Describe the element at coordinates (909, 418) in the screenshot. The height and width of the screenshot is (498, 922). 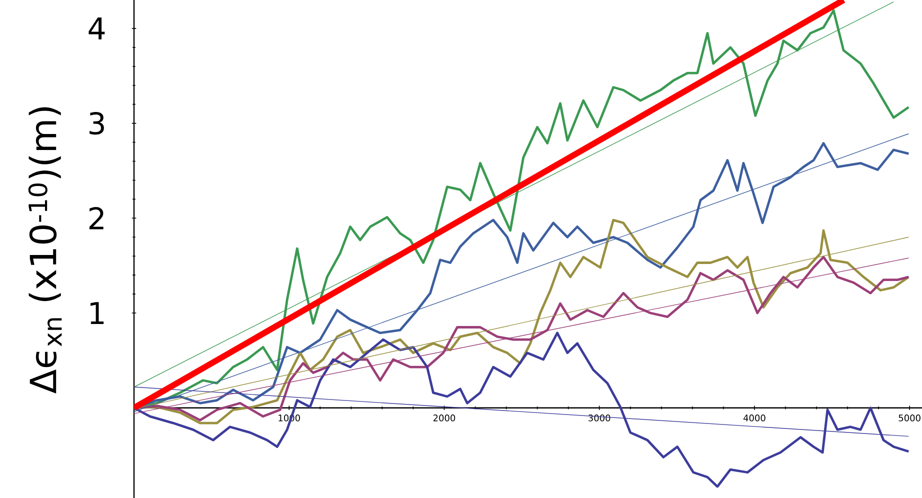
I see `x-tick-label: 5000` at that location.